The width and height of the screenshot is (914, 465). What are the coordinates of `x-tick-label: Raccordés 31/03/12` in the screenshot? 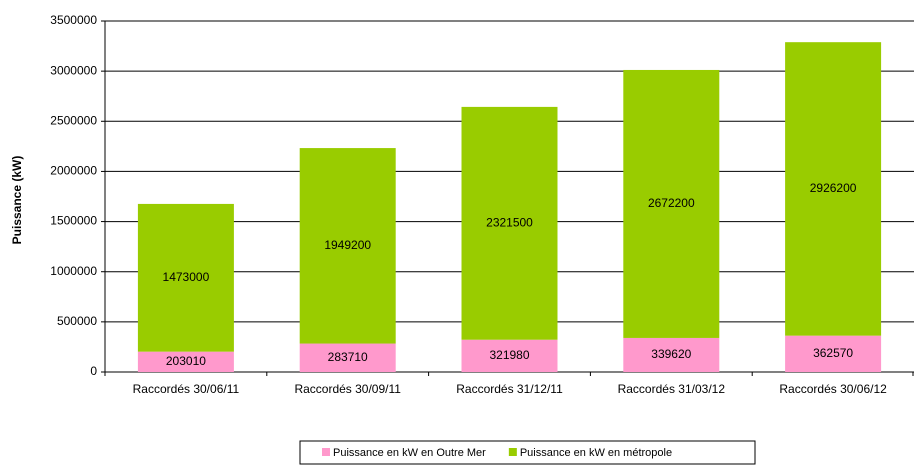 It's located at (672, 389).